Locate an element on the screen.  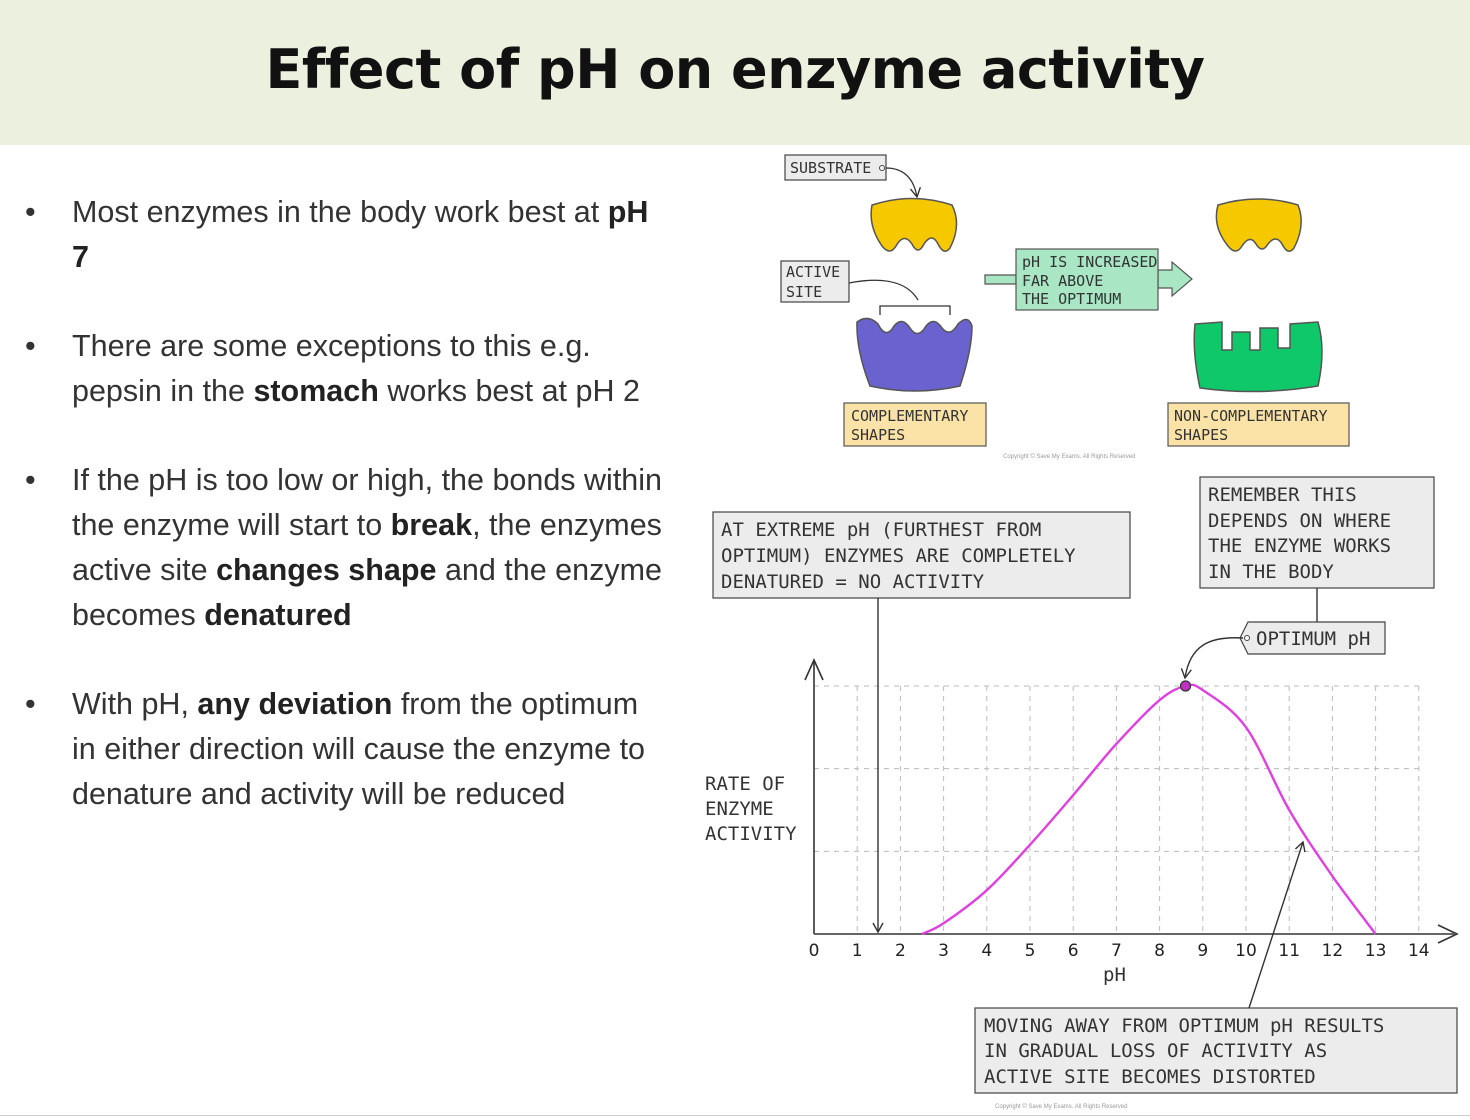
arrow-label-2: FAR ABOVE is located at coordinates (1062, 281).